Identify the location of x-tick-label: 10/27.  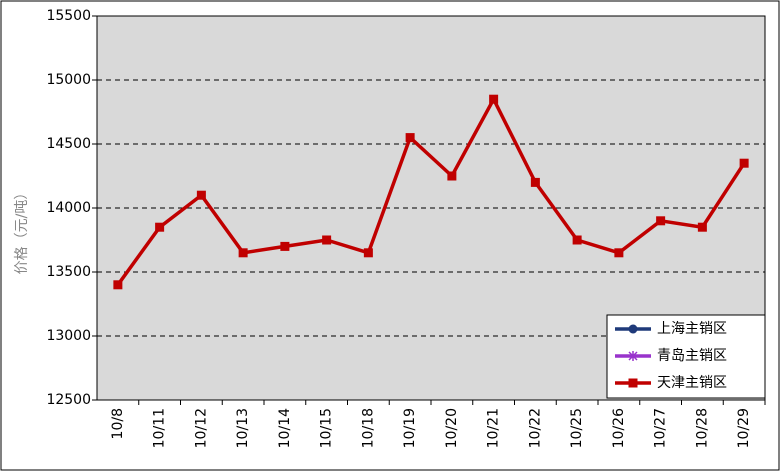
(661, 428).